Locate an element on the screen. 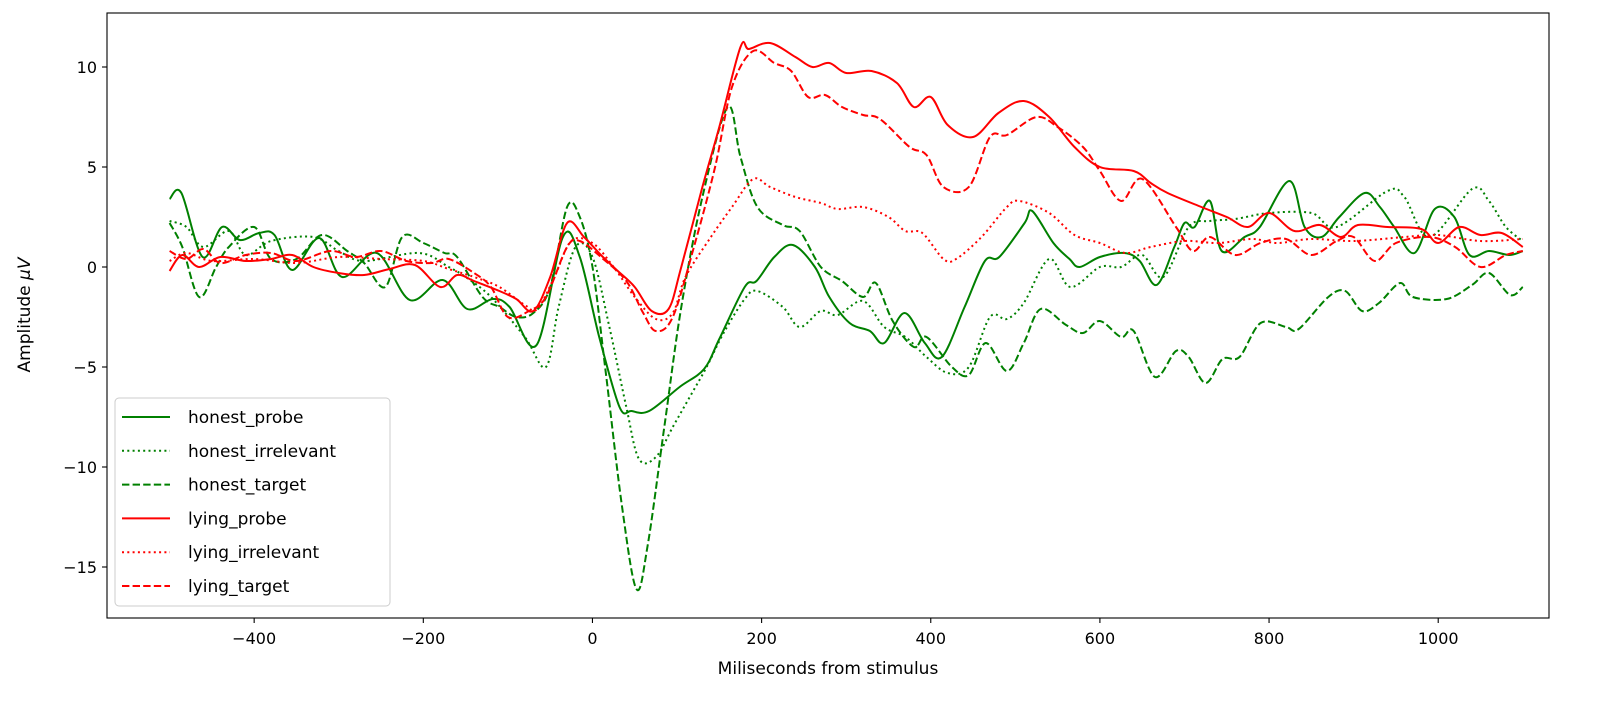  x-tick-label: 0 is located at coordinates (592, 638).